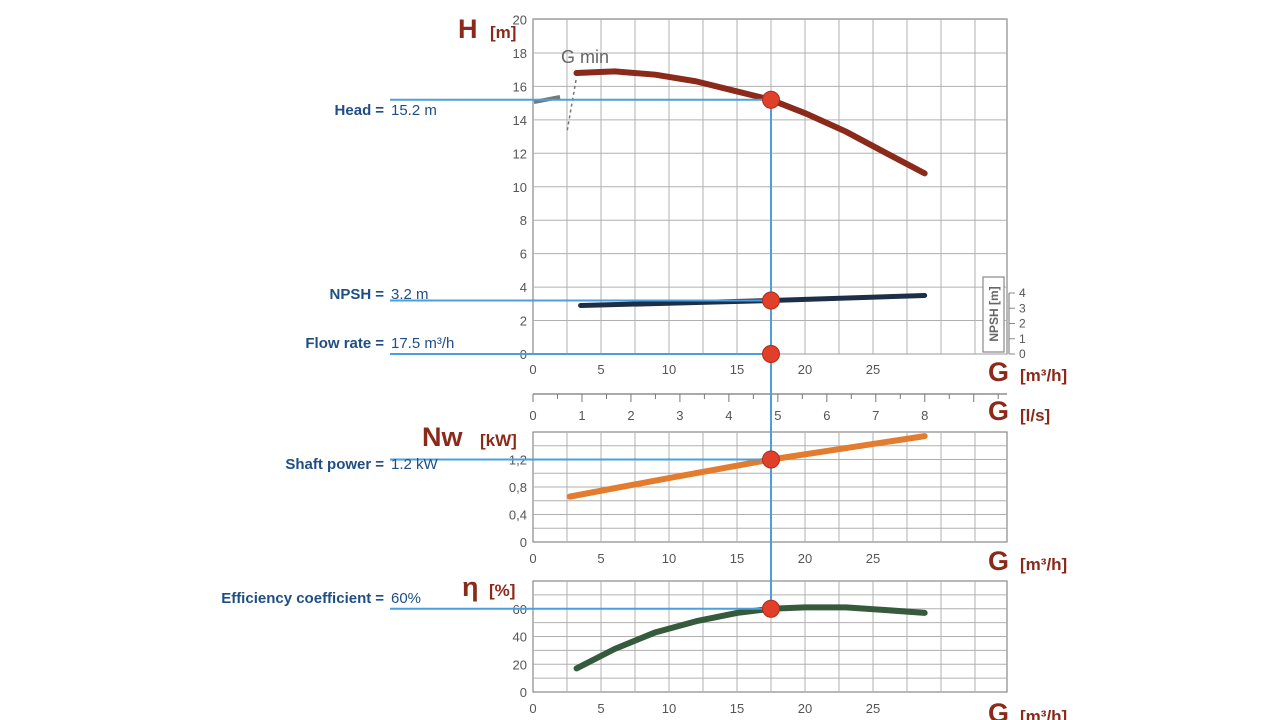  I want to click on power-x-tick-label: 20, so click(805, 558).